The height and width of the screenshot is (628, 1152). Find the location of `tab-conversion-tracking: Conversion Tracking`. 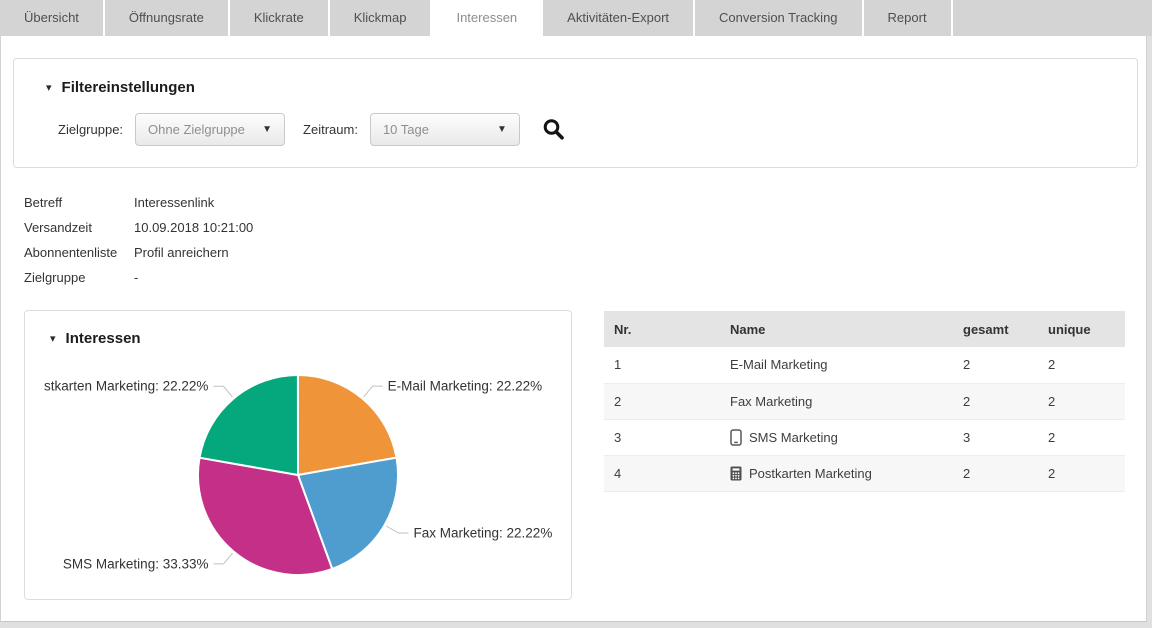

tab-conversion-tracking: Conversion Tracking is located at coordinates (779, 18).